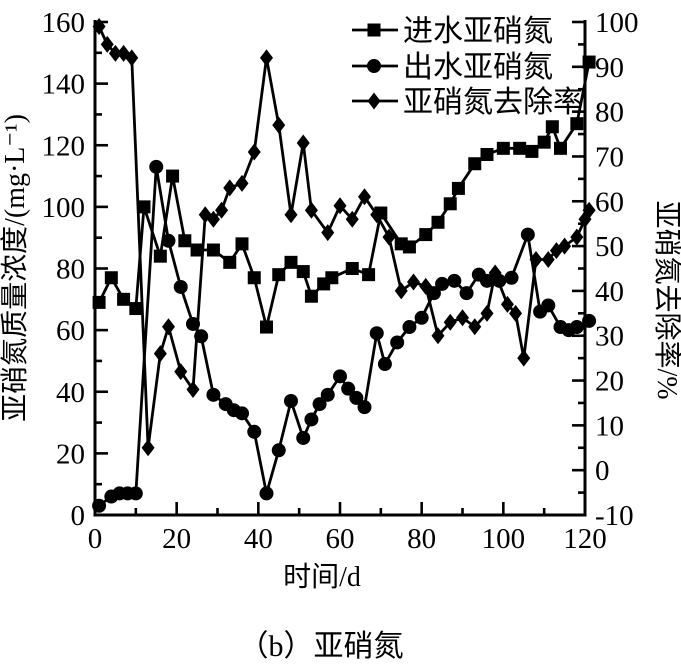 Image resolution: width=681 pixels, height=668 pixels. Describe the element at coordinates (64, 23) in the screenshot. I see `left-tick-label: 160` at that location.